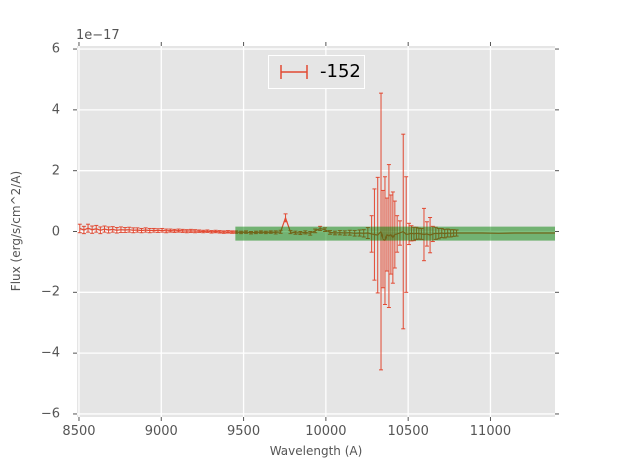 The image size is (617, 467). What do you see at coordinates (316, 72) in the screenshot?
I see `legend: -152` at bounding box center [316, 72].